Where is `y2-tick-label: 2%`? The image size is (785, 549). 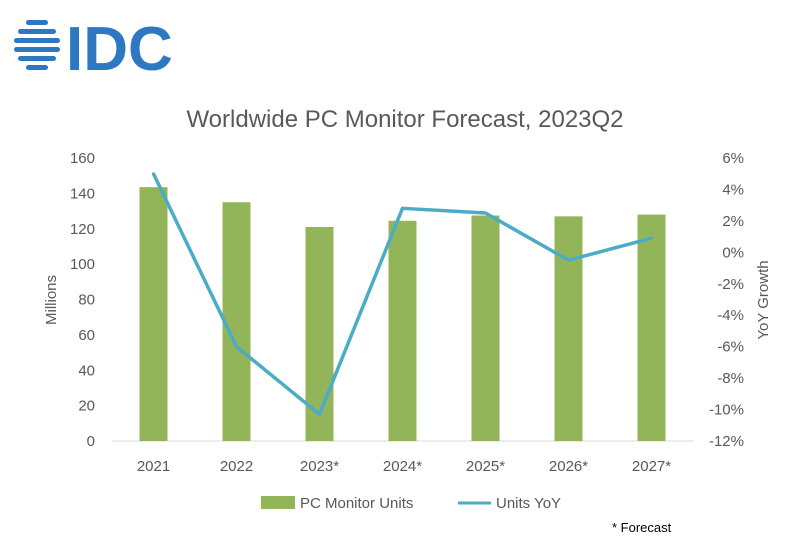
y2-tick-label: 2% is located at coordinates (733, 221).